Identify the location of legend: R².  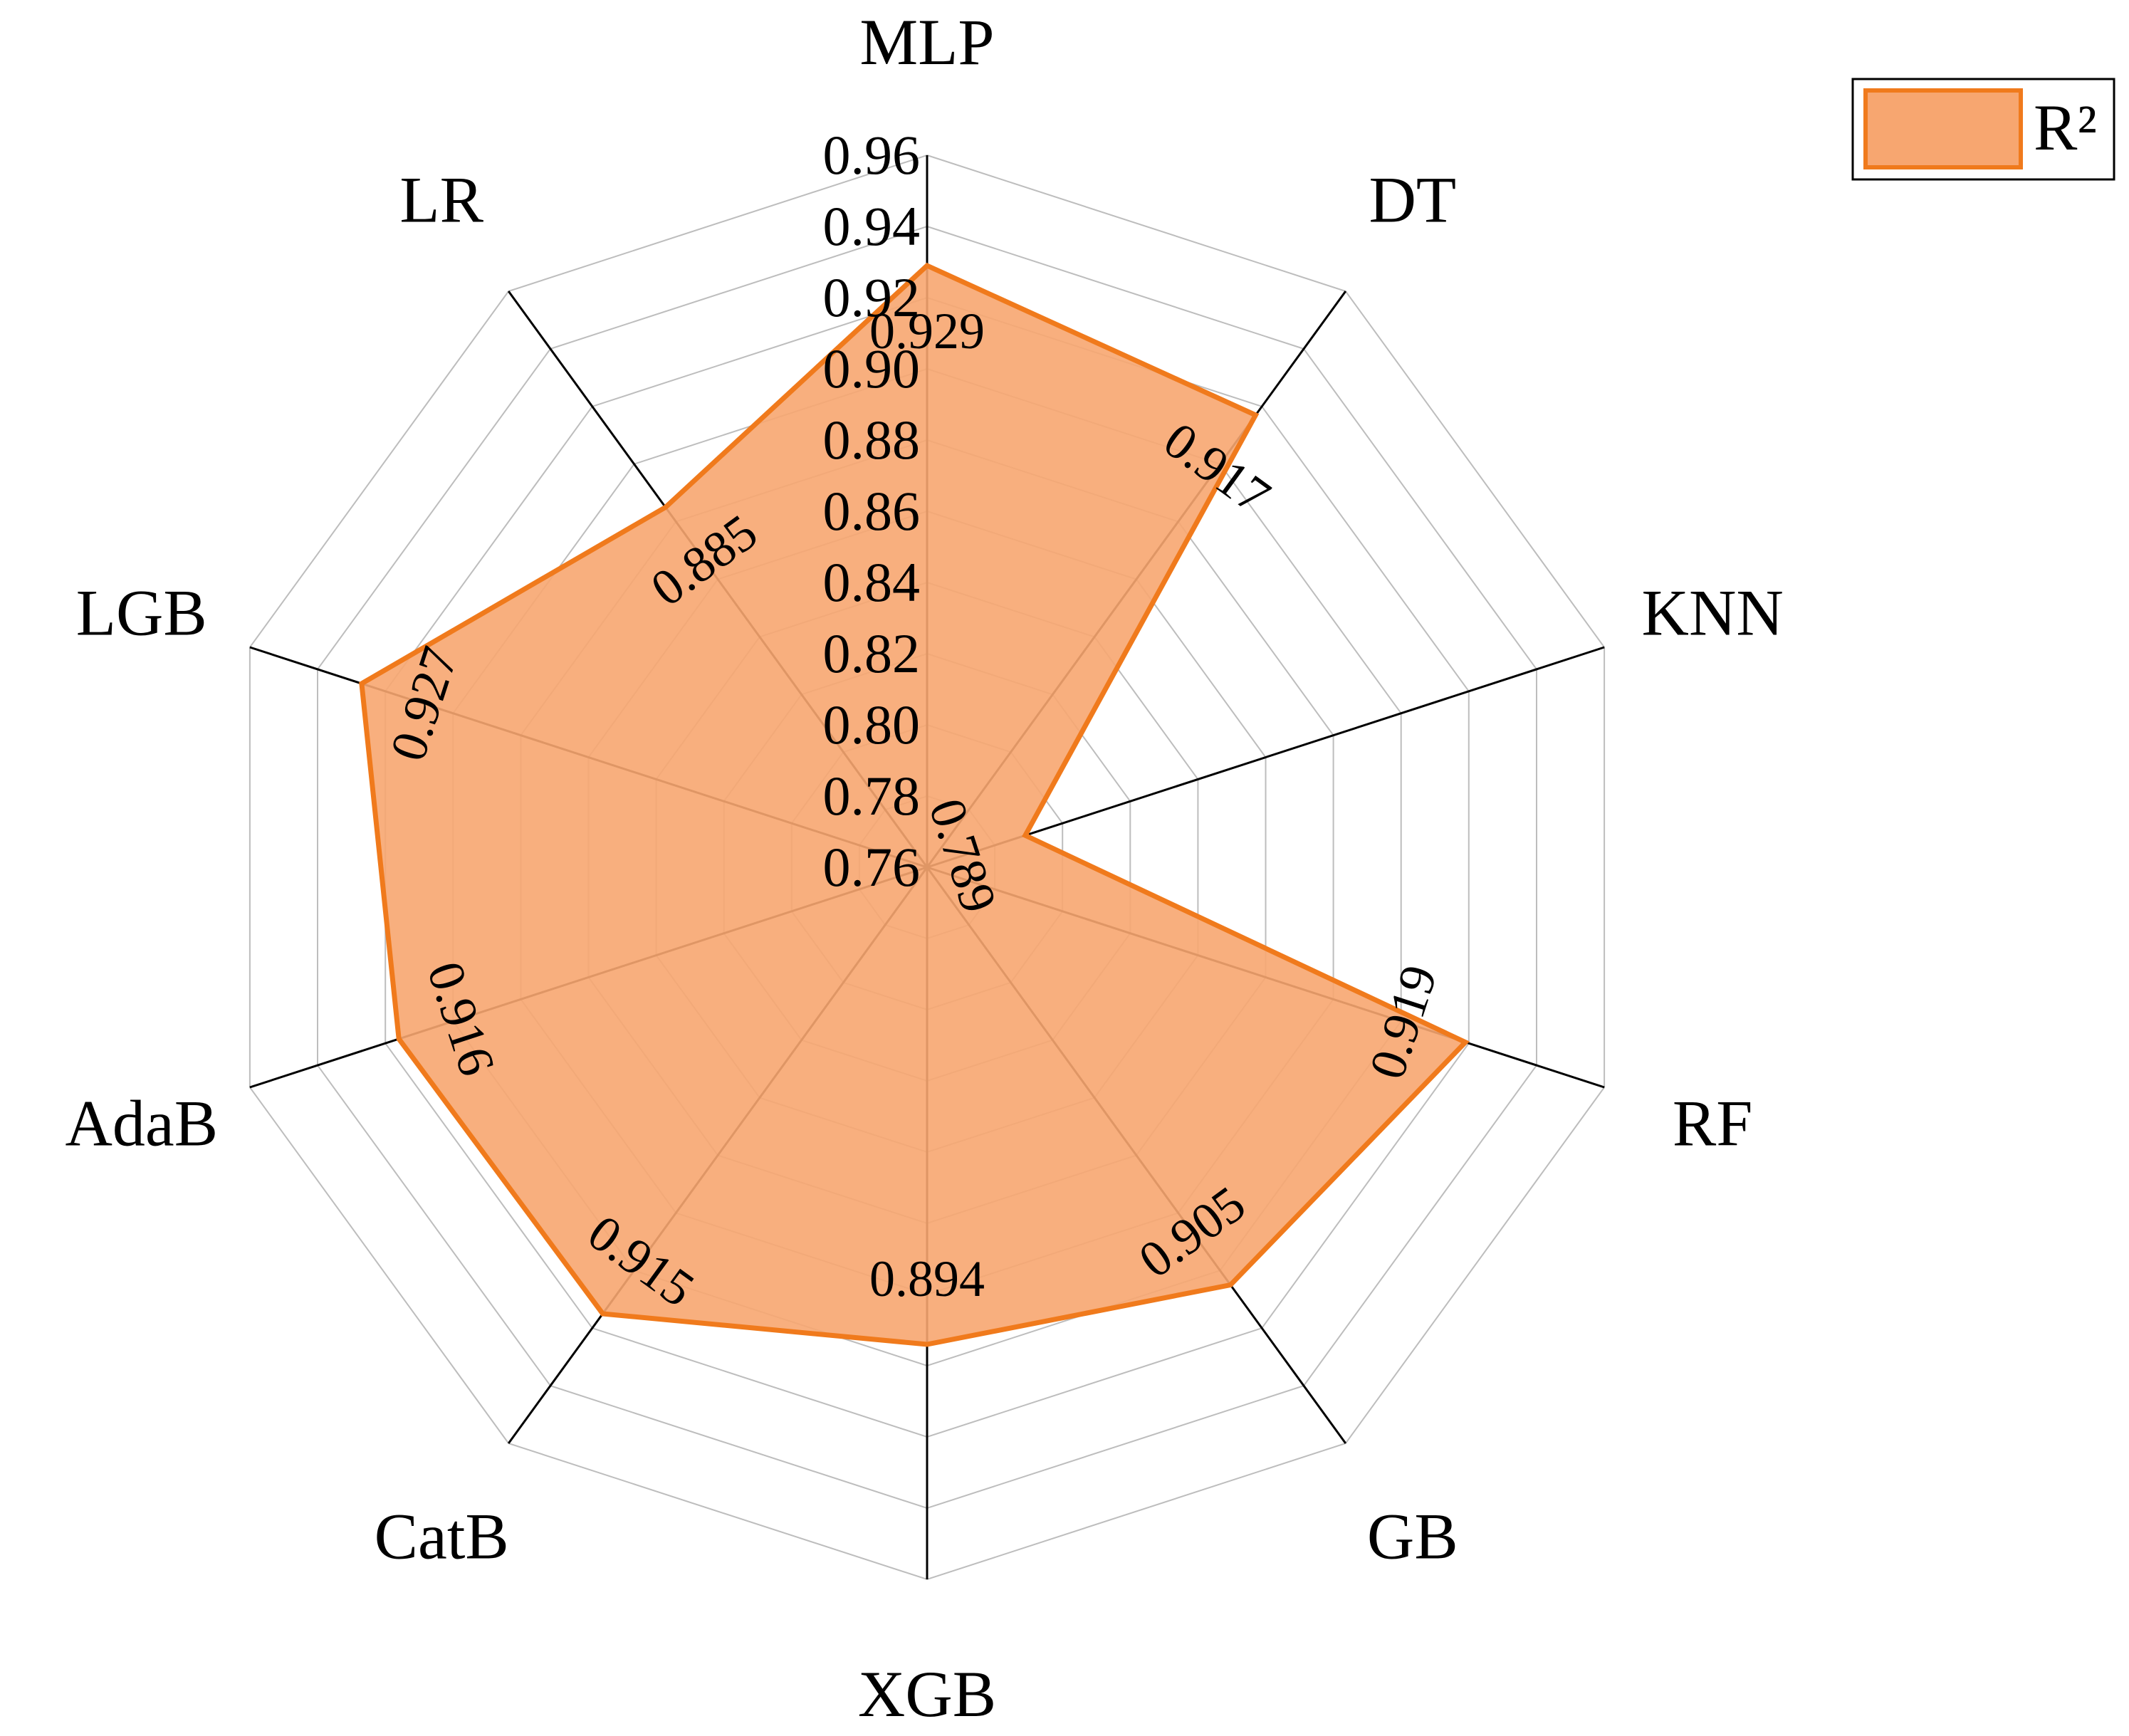
(1983, 129).